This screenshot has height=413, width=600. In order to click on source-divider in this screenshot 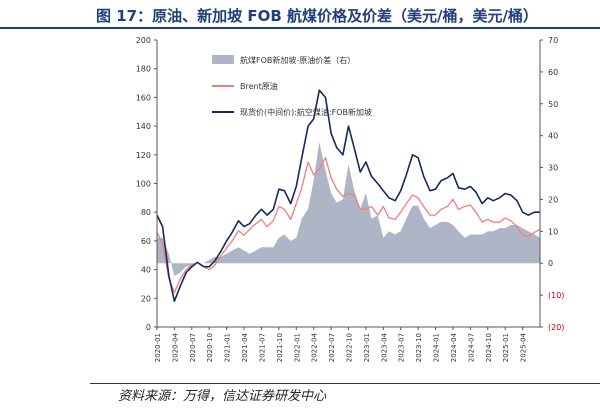, I will do `click(345, 383)`.